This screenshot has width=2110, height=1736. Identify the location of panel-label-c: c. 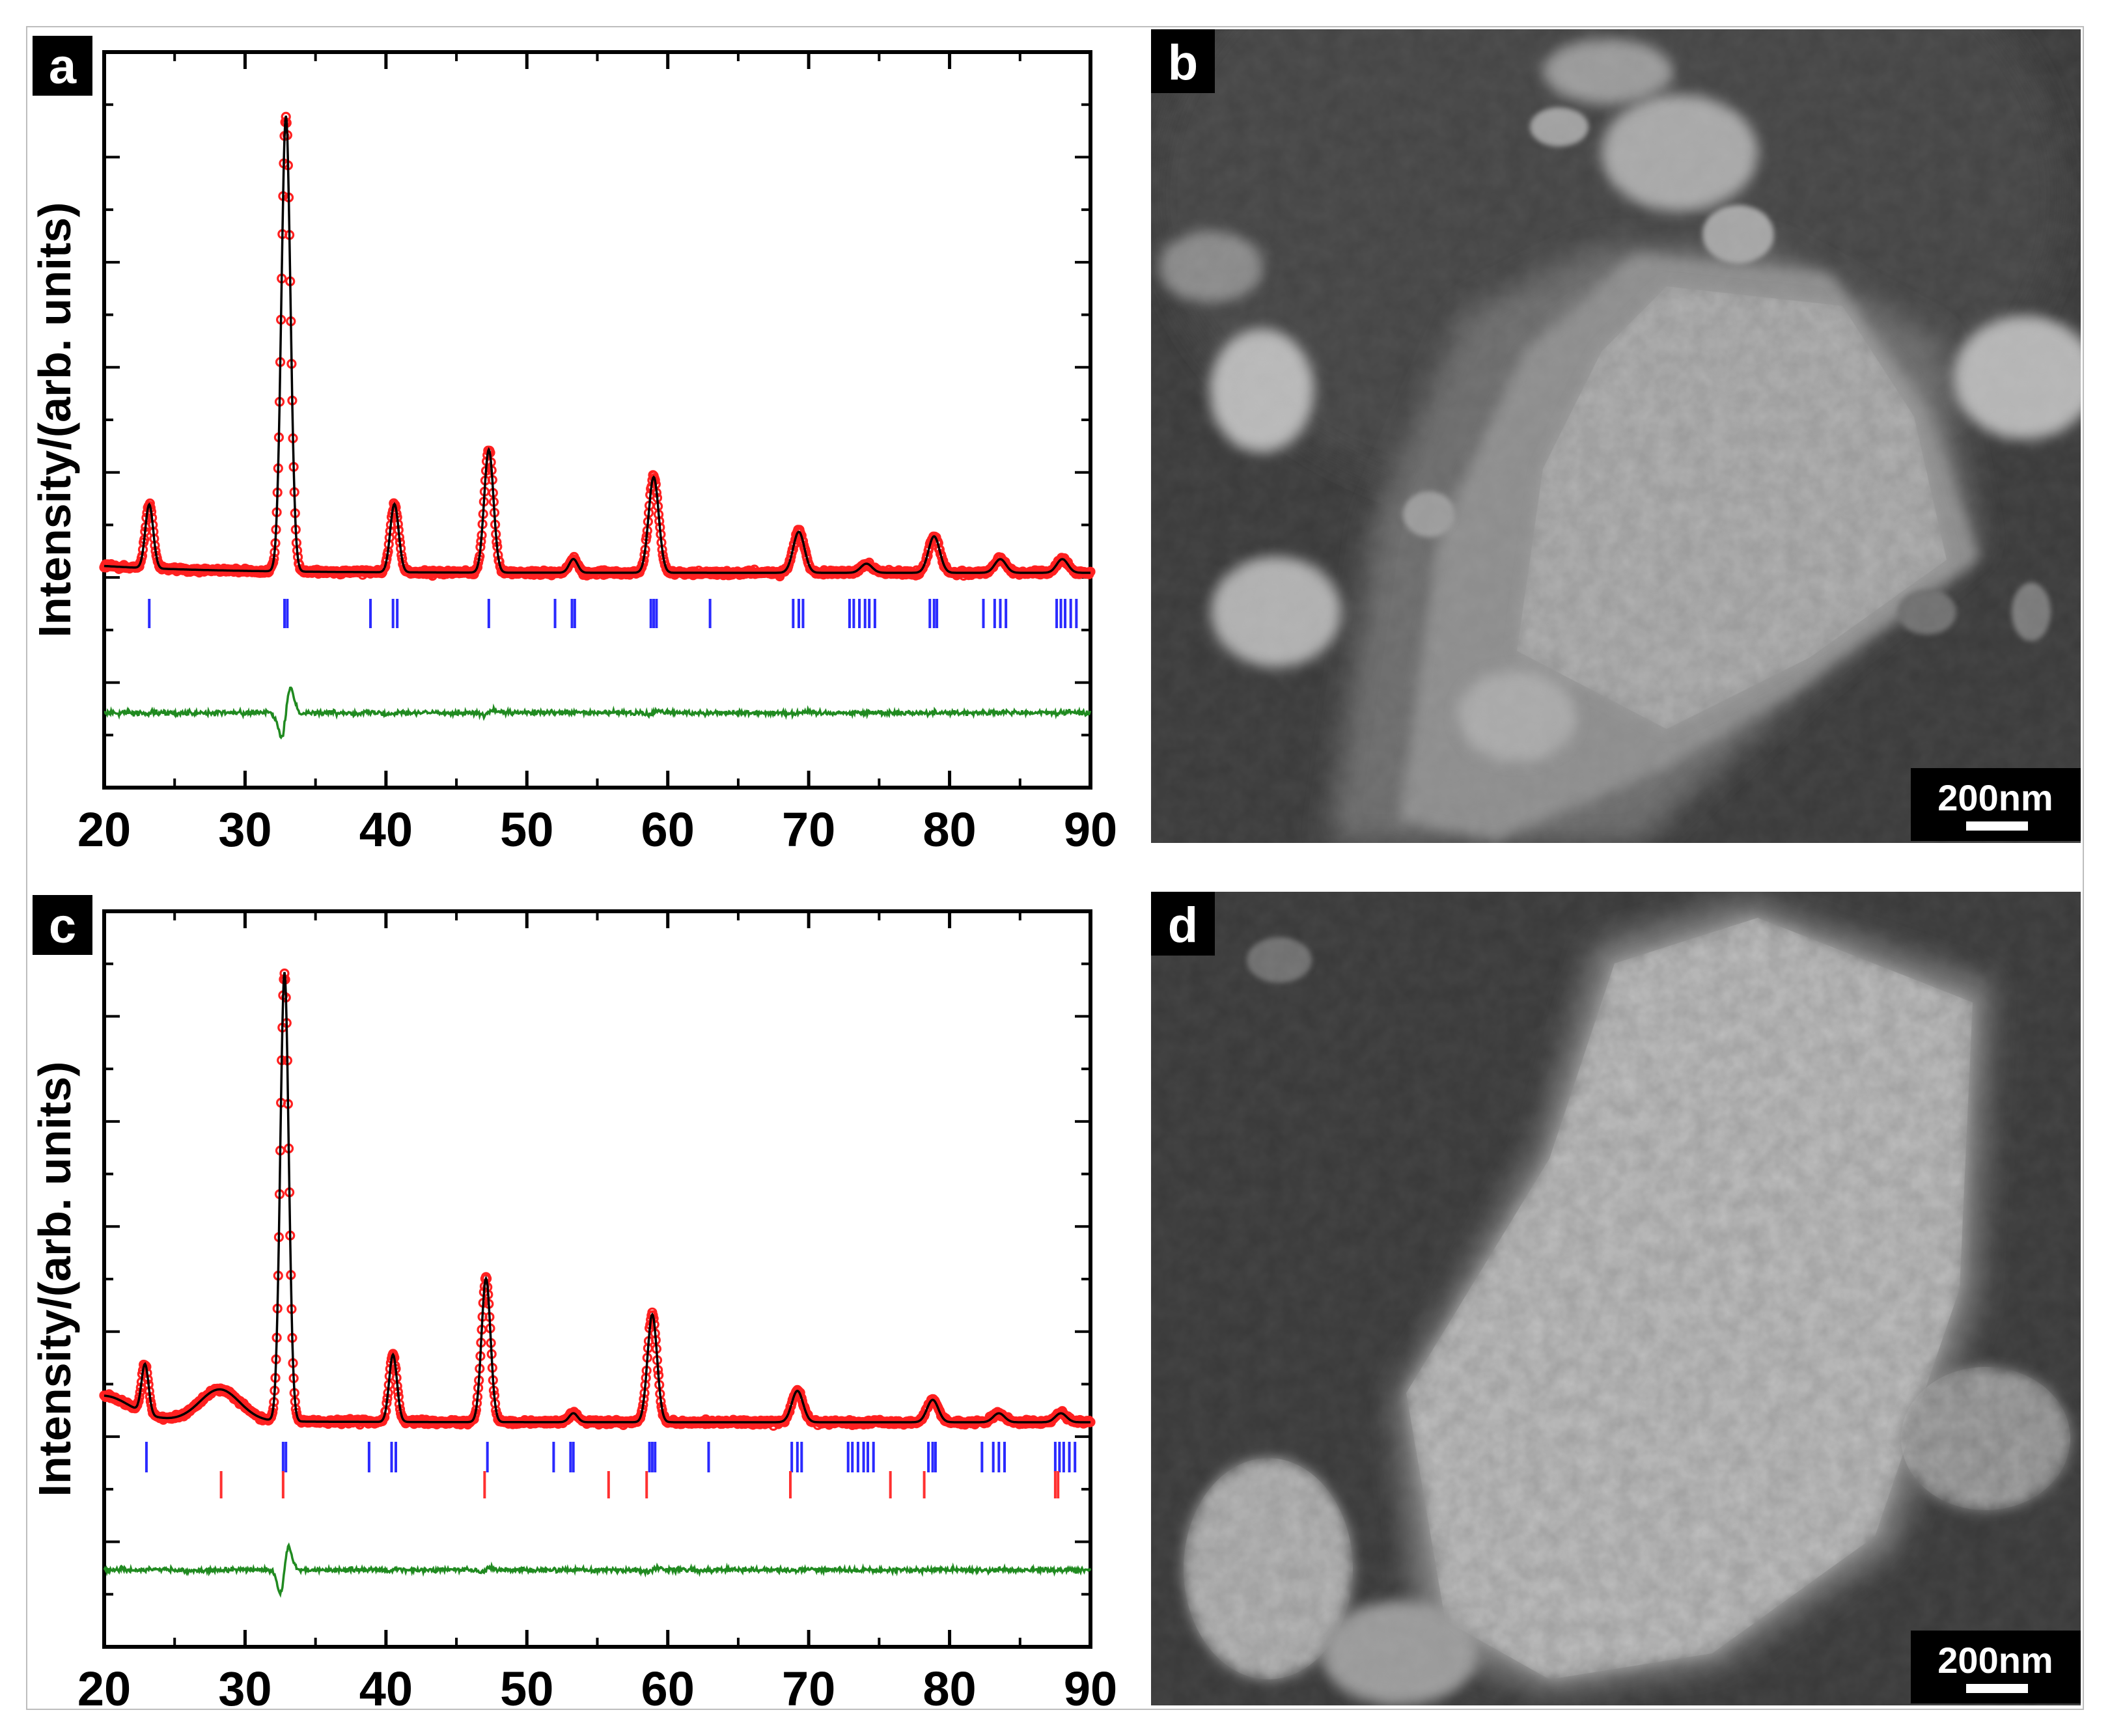
(62, 926).